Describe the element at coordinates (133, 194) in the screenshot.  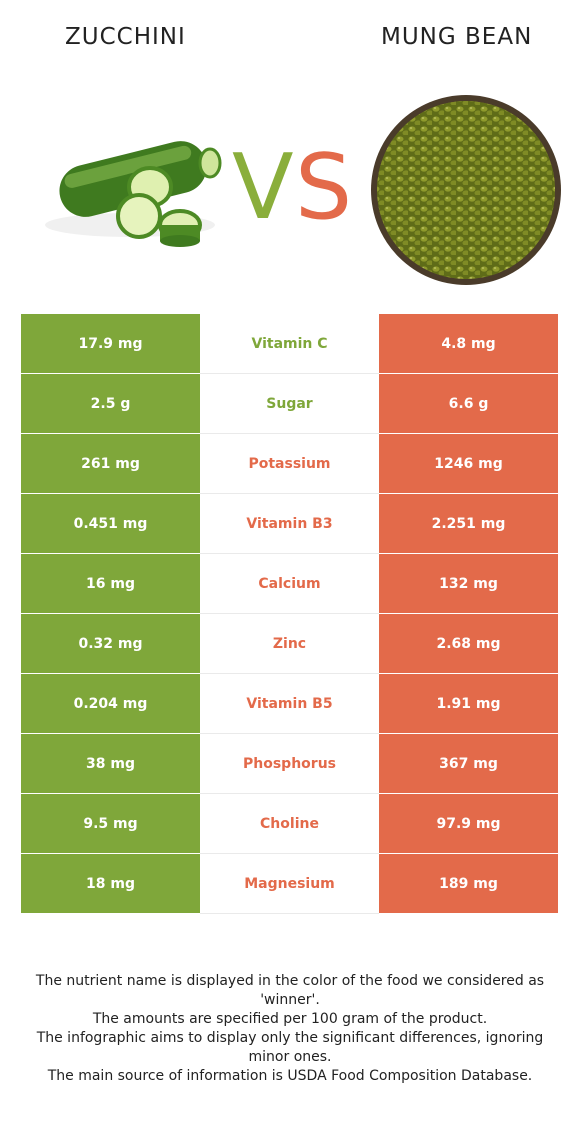
I see `zucchini-image` at that location.